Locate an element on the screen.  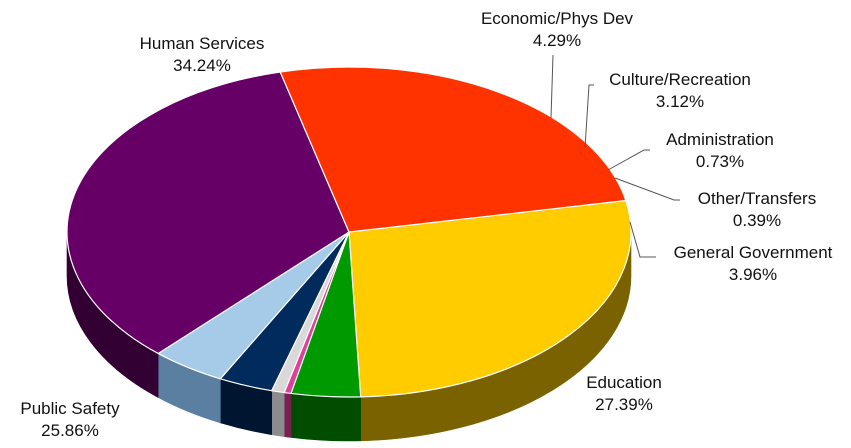
pie-side-other-transfers is located at coordinates (287, 415).